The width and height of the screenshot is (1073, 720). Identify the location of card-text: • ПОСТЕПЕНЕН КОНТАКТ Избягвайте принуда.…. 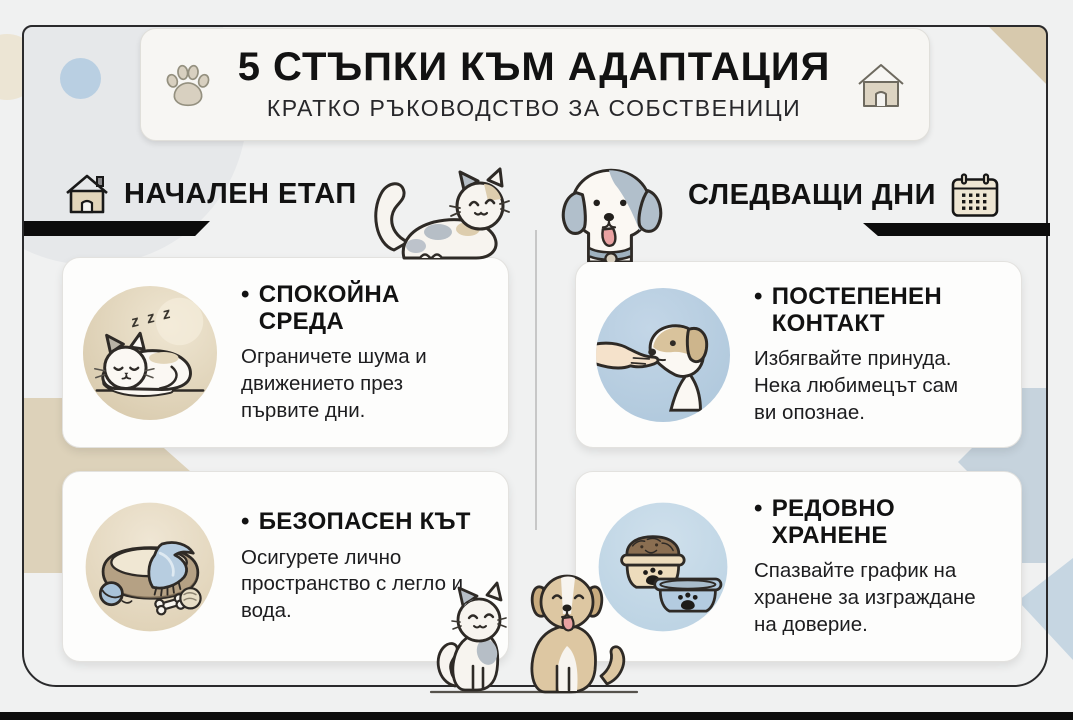
(870, 355).